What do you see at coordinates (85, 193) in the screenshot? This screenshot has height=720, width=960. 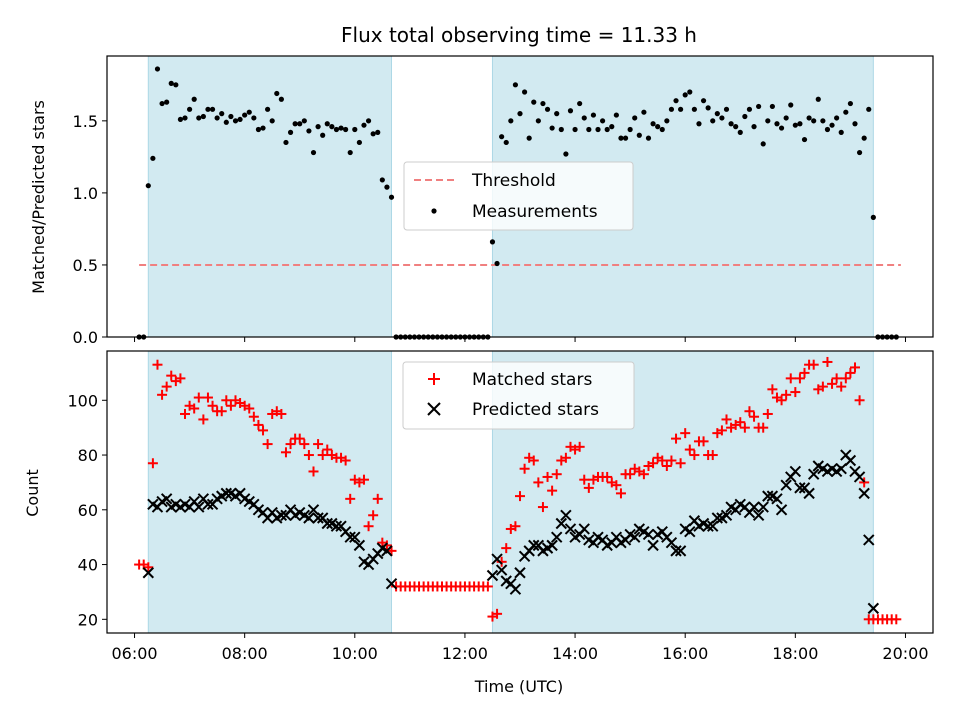 I see `y-tick-label: 1.0` at bounding box center [85, 193].